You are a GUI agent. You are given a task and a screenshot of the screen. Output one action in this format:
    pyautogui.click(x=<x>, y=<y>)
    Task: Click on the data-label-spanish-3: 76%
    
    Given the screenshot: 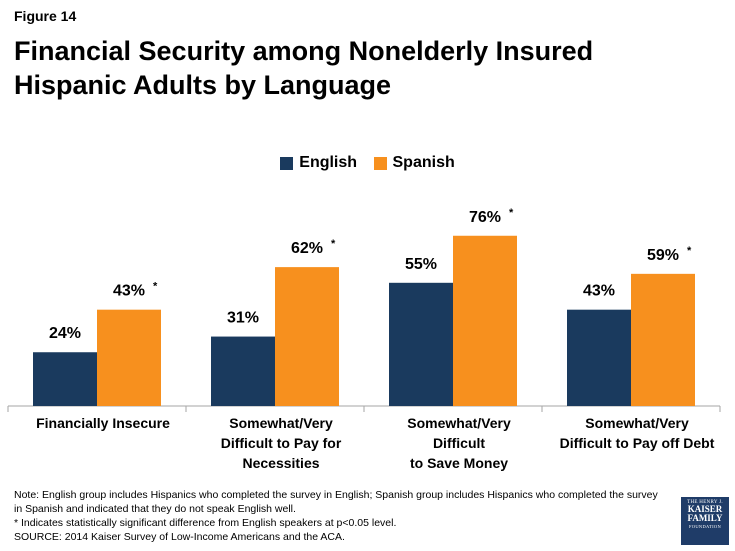 What is the action you would take?
    pyautogui.click(x=485, y=217)
    